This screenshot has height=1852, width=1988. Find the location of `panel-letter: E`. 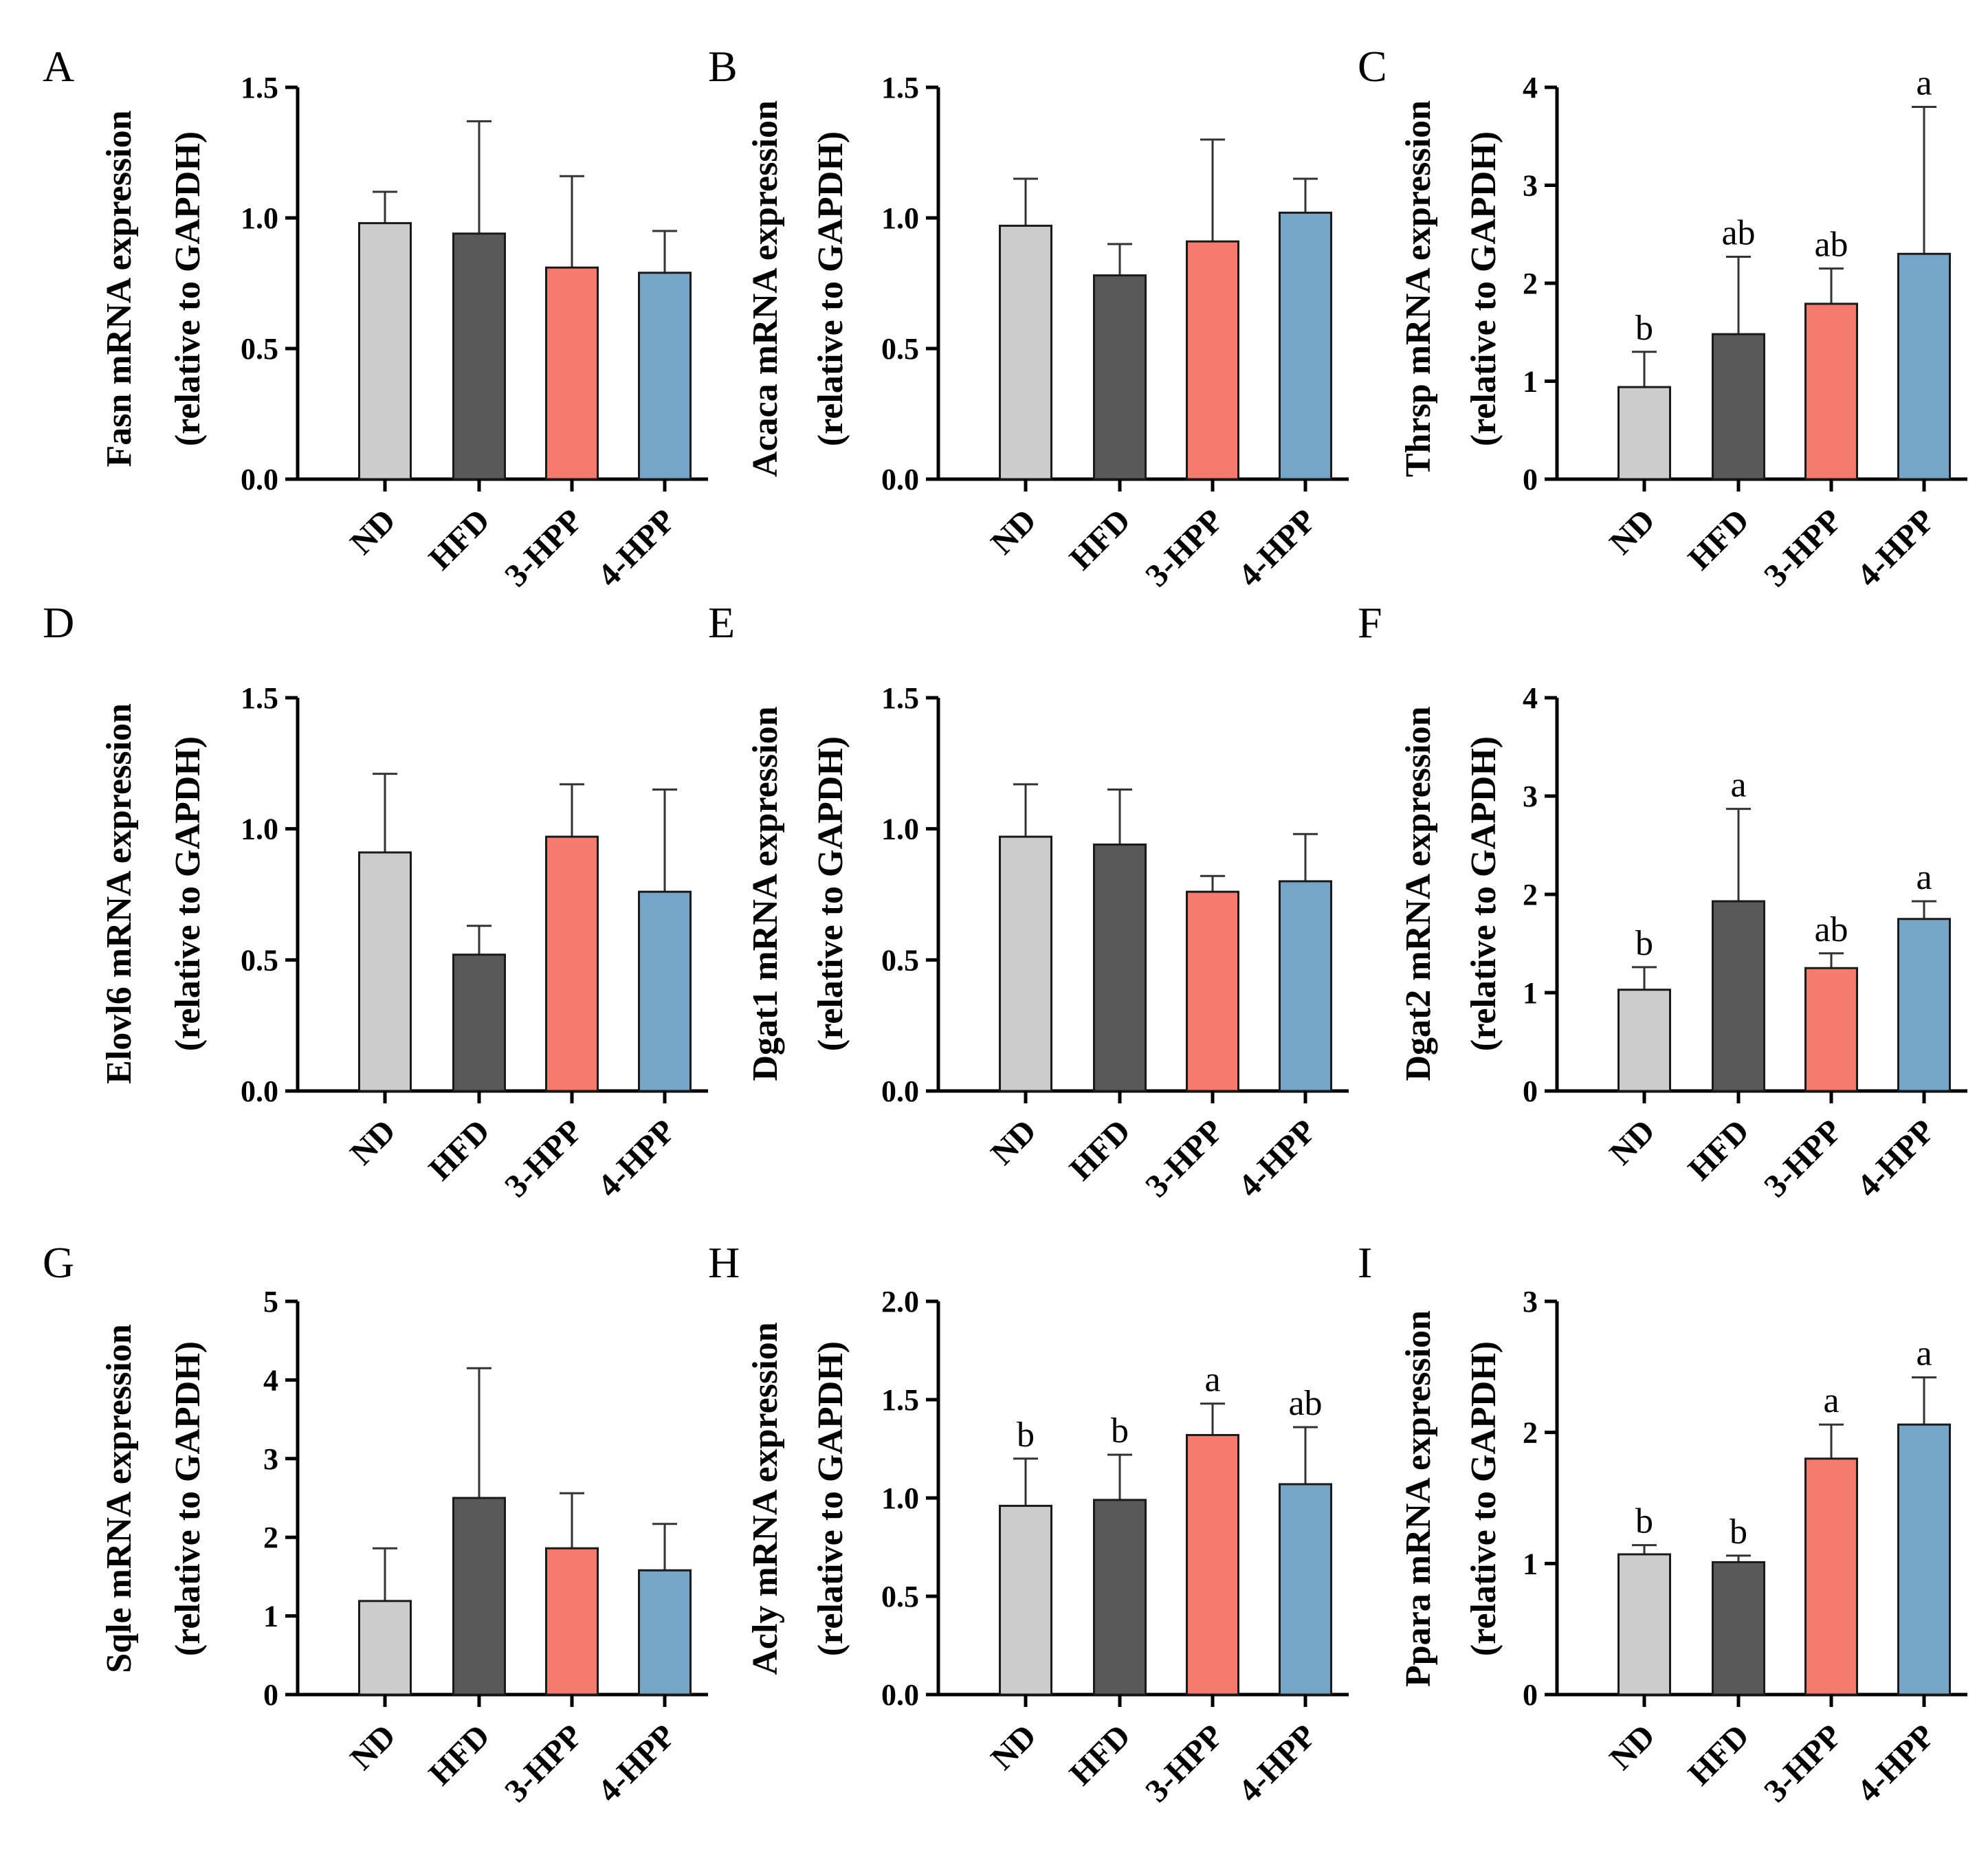

panel-letter: E is located at coordinates (721, 622).